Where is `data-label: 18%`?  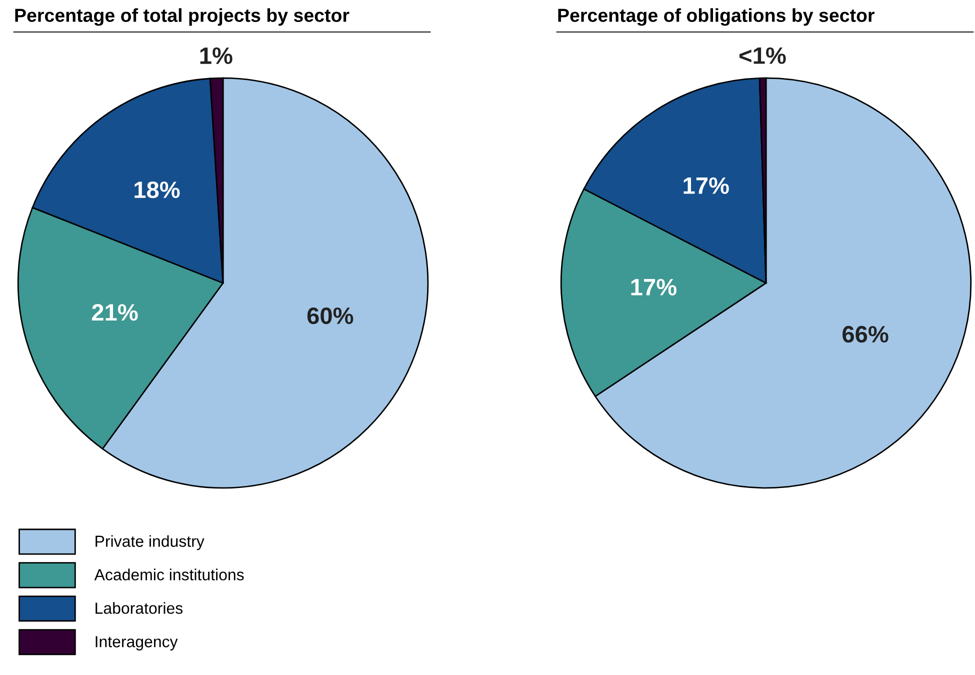
data-label: 18% is located at coordinates (157, 189).